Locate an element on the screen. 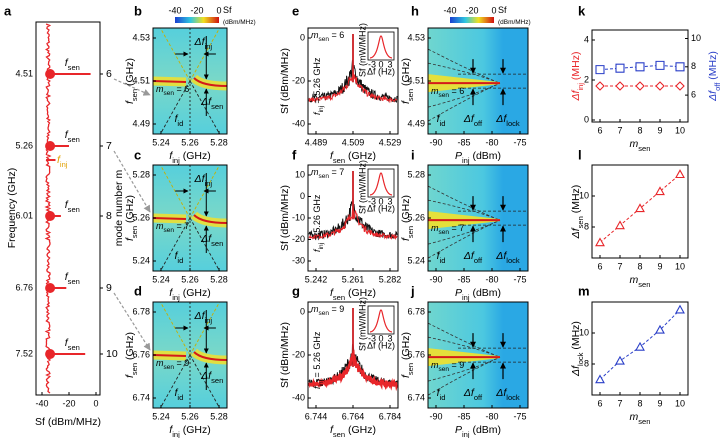 This screenshot has height=438, width=722. x-axis-label: finj (GHz) is located at coordinates (189, 431).